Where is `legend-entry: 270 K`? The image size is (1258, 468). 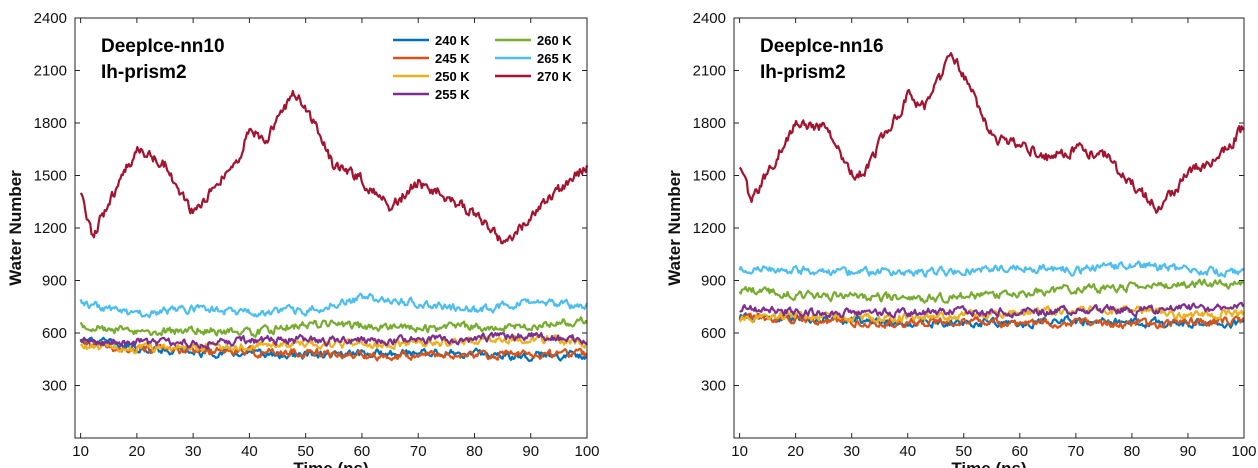 legend-entry: 270 K is located at coordinates (554, 76).